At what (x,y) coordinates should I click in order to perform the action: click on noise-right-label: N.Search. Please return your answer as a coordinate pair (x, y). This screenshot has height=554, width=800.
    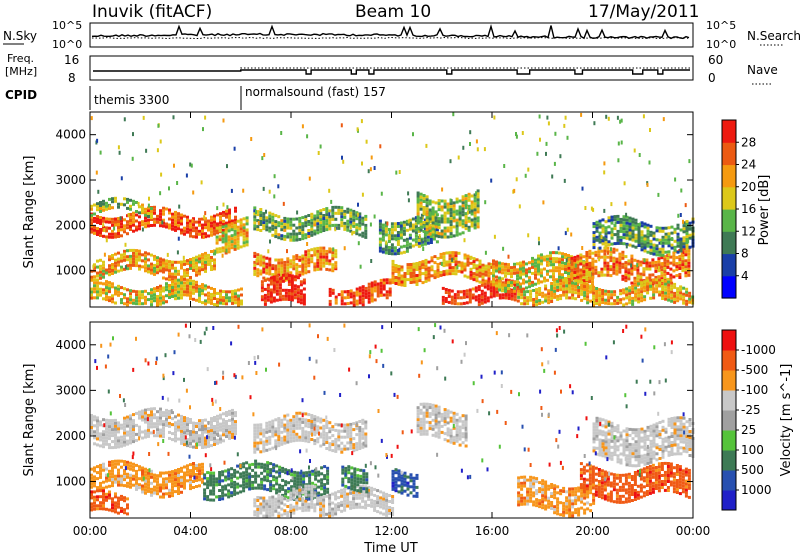
    Looking at the image, I should click on (773, 36).